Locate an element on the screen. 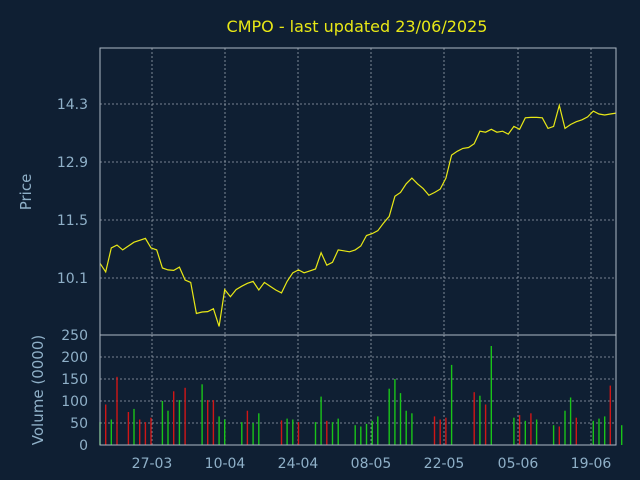 The image size is (640, 480). price-y-tick-label: 11.5 is located at coordinates (72, 221).